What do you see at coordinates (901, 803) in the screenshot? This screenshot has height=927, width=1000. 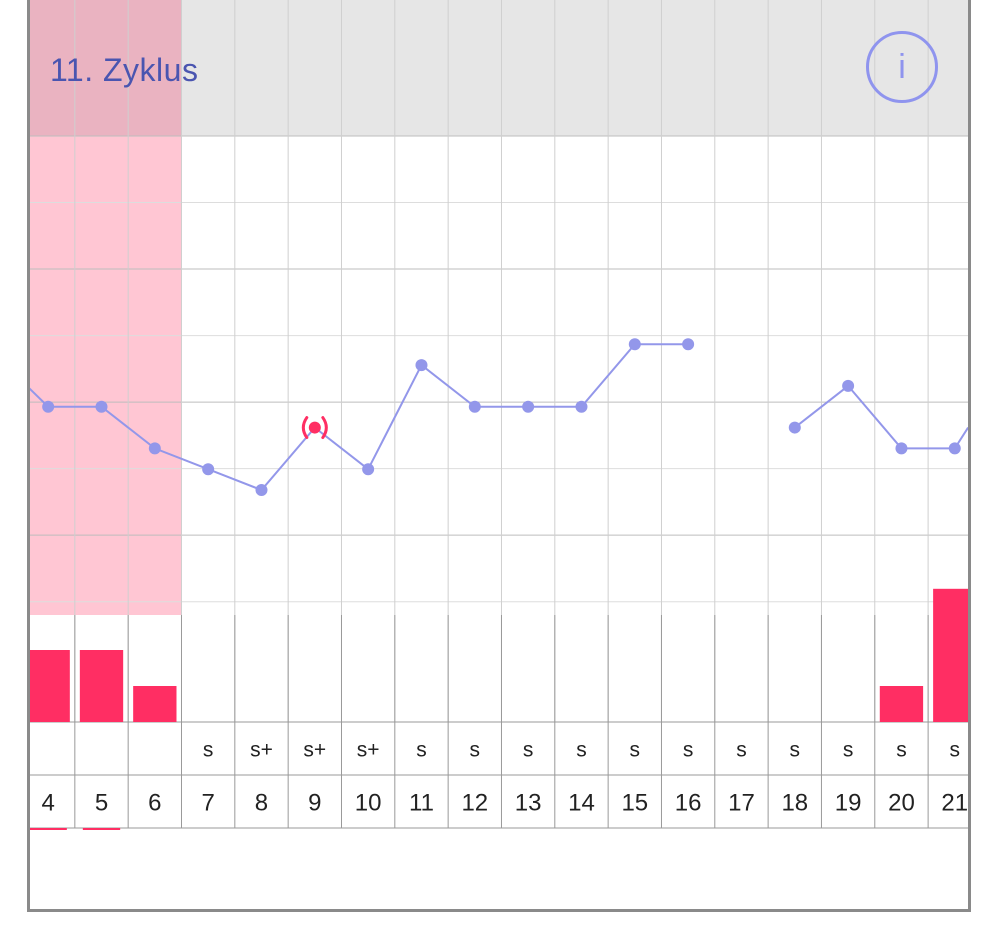 I see `day-number: 20` at bounding box center [901, 803].